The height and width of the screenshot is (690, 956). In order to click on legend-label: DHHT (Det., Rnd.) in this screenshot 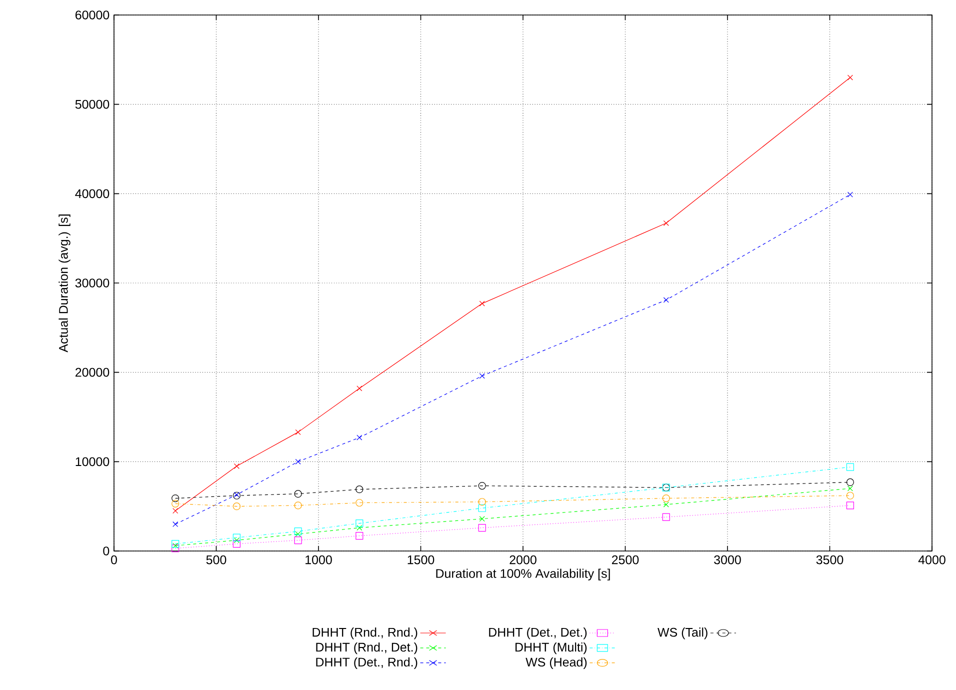, I will do `click(367, 663)`.